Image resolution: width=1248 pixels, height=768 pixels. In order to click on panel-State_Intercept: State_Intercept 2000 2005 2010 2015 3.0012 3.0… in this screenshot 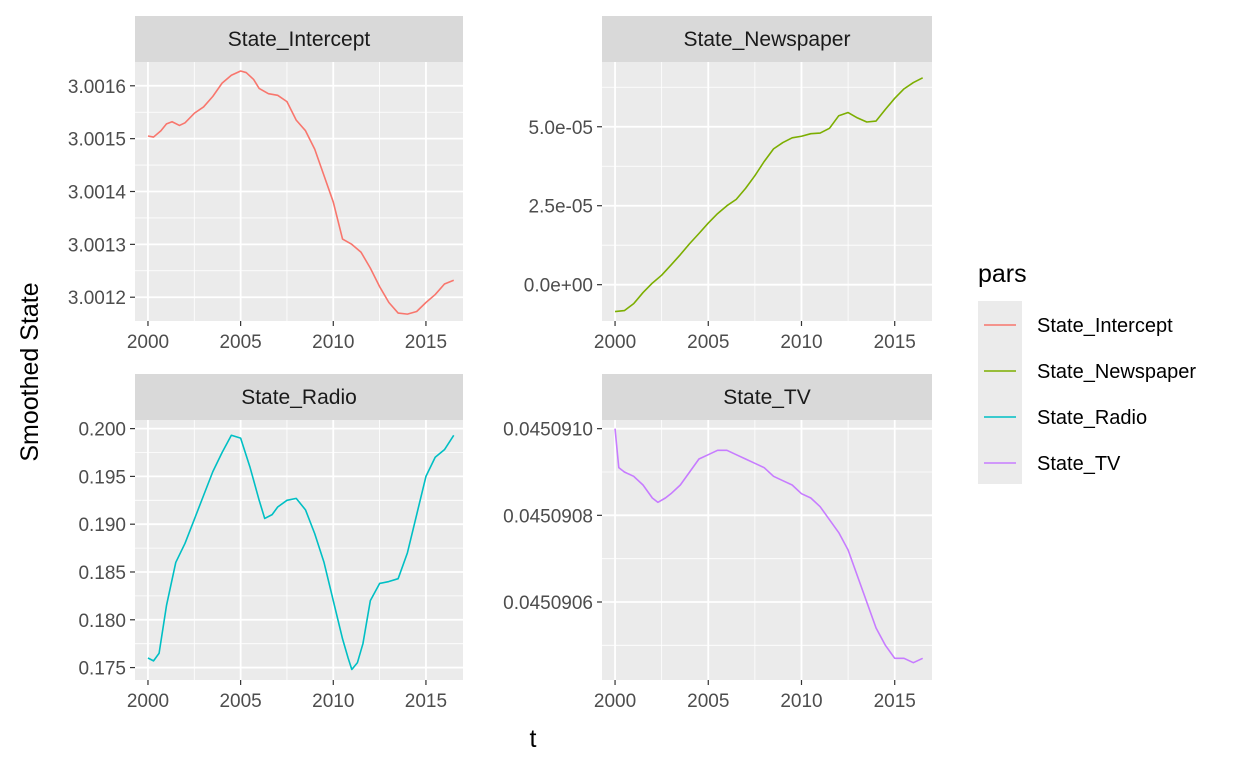, I will do `click(265, 184)`.